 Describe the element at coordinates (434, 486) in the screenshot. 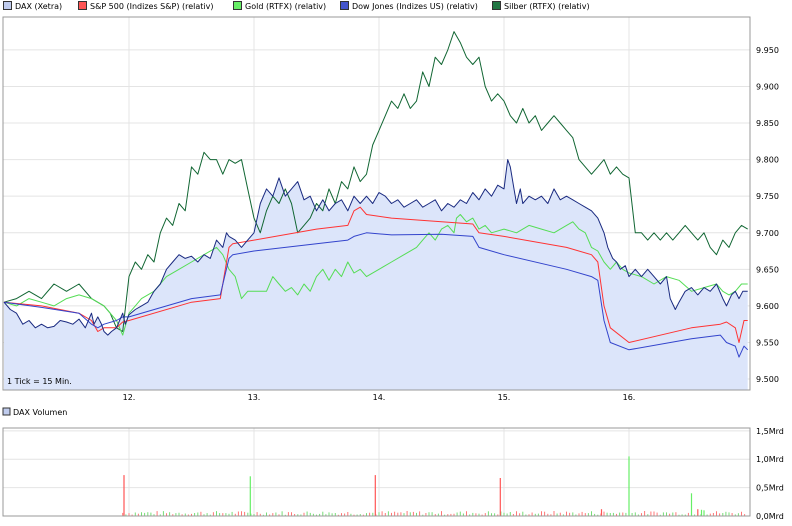

I see `volume-bars` at that location.